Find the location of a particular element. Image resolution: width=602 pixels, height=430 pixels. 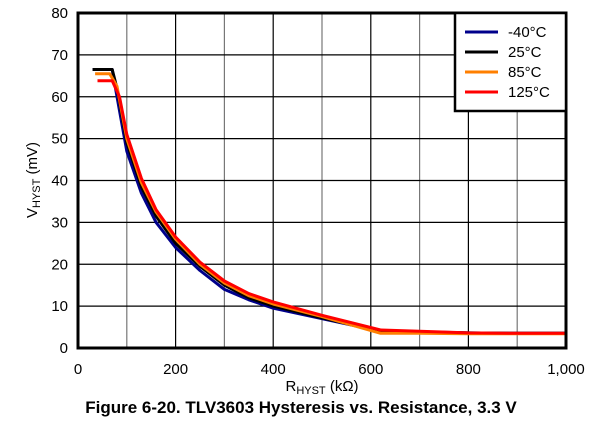

x-tick-label: 200 is located at coordinates (175, 369).